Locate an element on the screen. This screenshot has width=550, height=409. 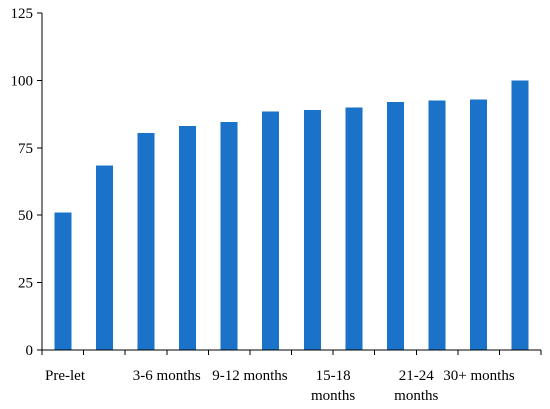
x-tick-label: 21-24 months is located at coordinates (416, 386).